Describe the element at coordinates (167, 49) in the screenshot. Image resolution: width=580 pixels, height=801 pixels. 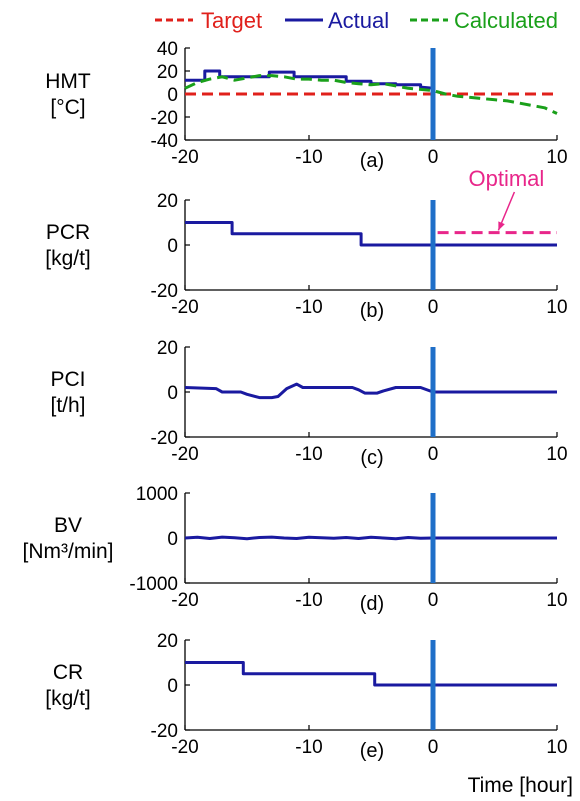
I see `y-tick-label: 40` at that location.